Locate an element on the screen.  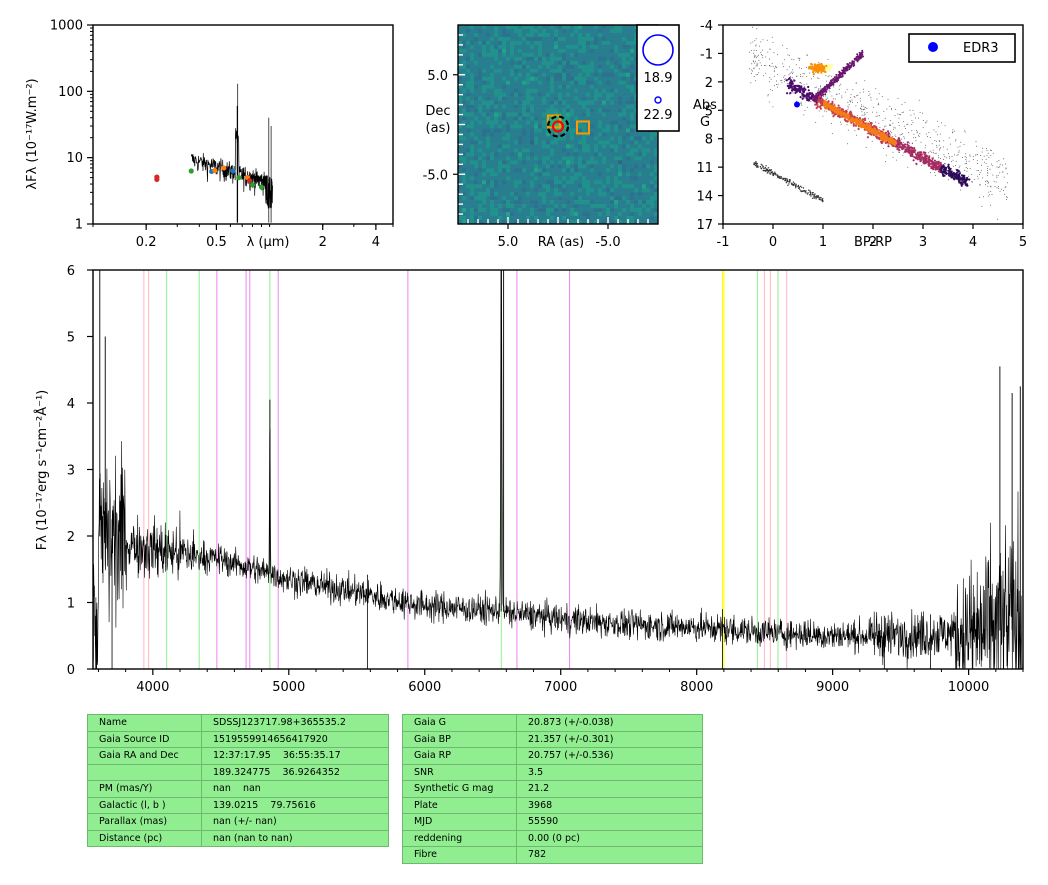
image-legend-label-1: 18.9 is located at coordinates (658, 78).